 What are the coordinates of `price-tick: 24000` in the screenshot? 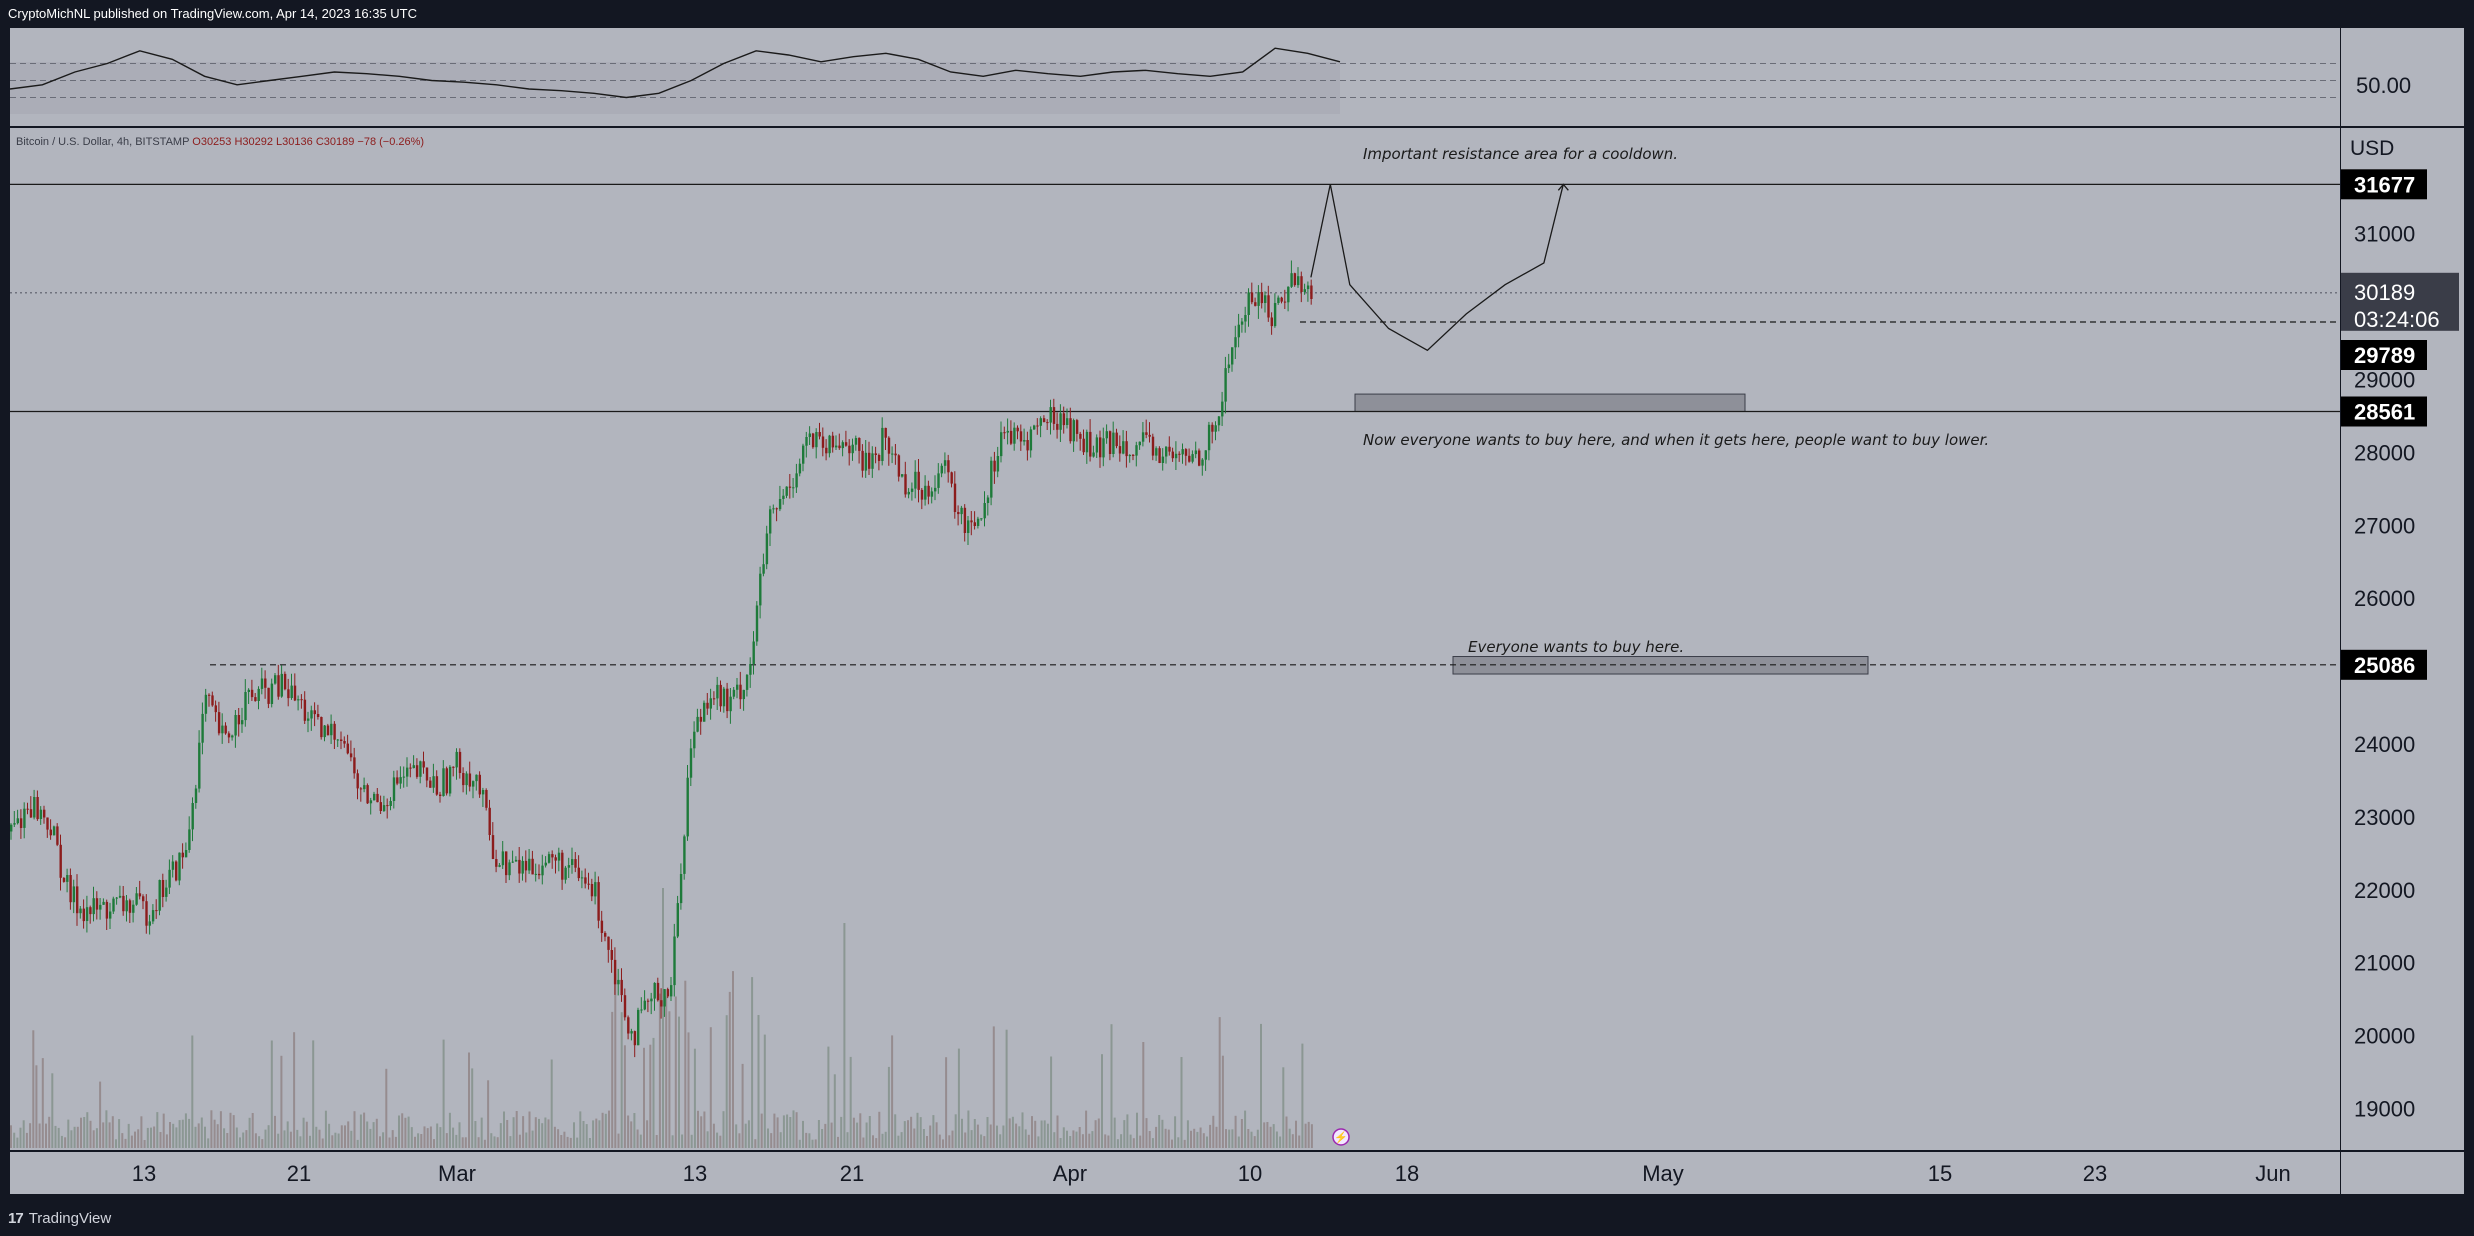 It's located at (2384, 744).